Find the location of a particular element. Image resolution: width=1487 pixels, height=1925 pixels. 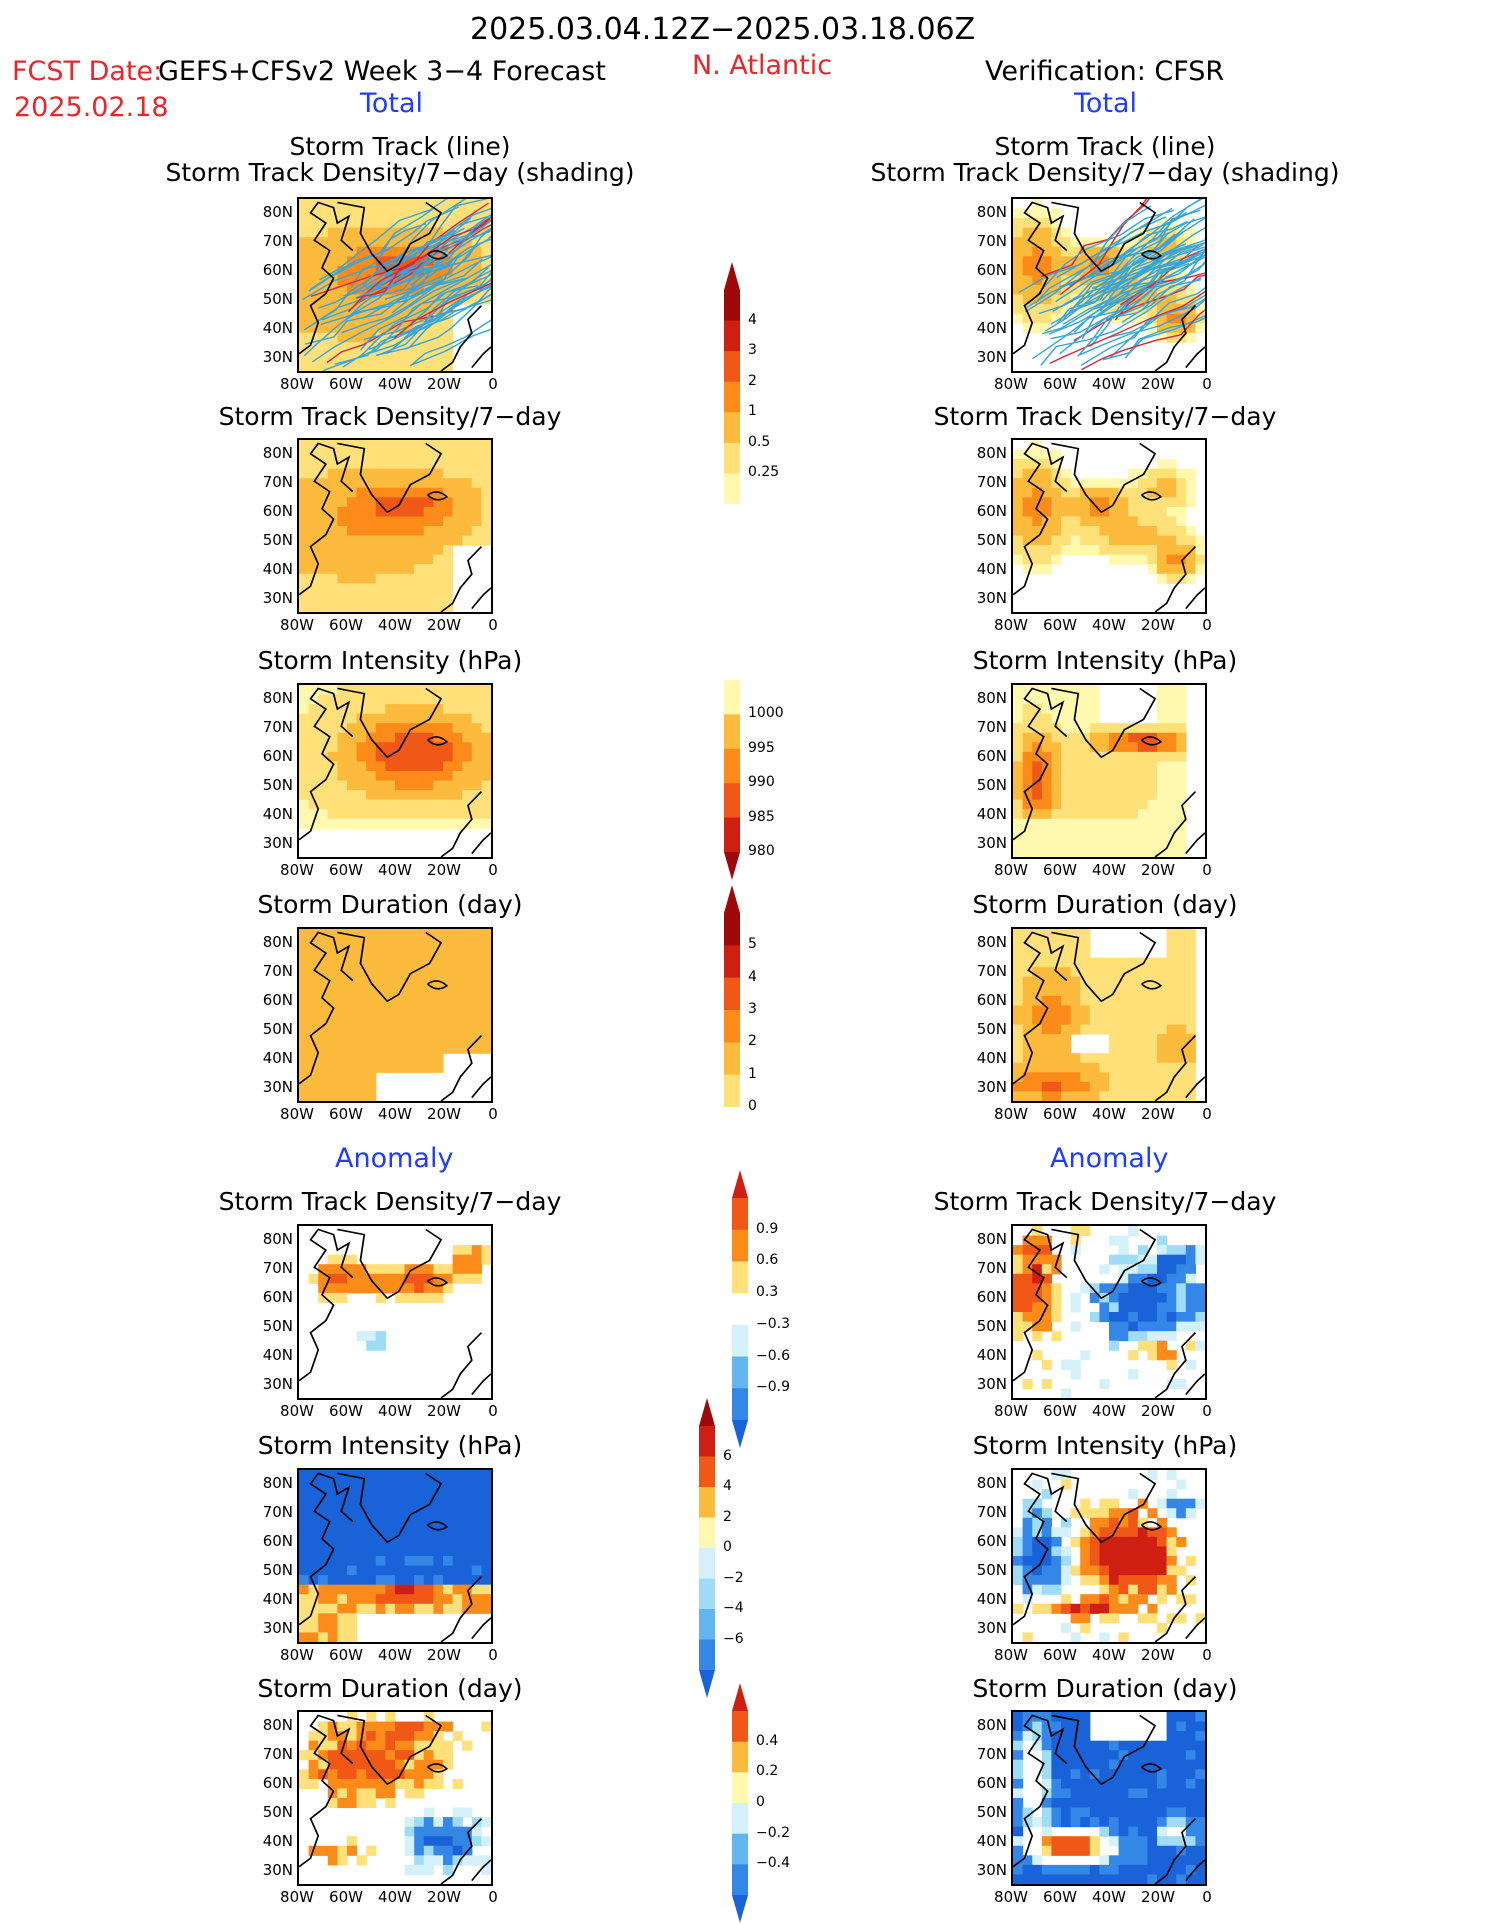

lat-tick-label: 30N is located at coordinates (991, 1870).